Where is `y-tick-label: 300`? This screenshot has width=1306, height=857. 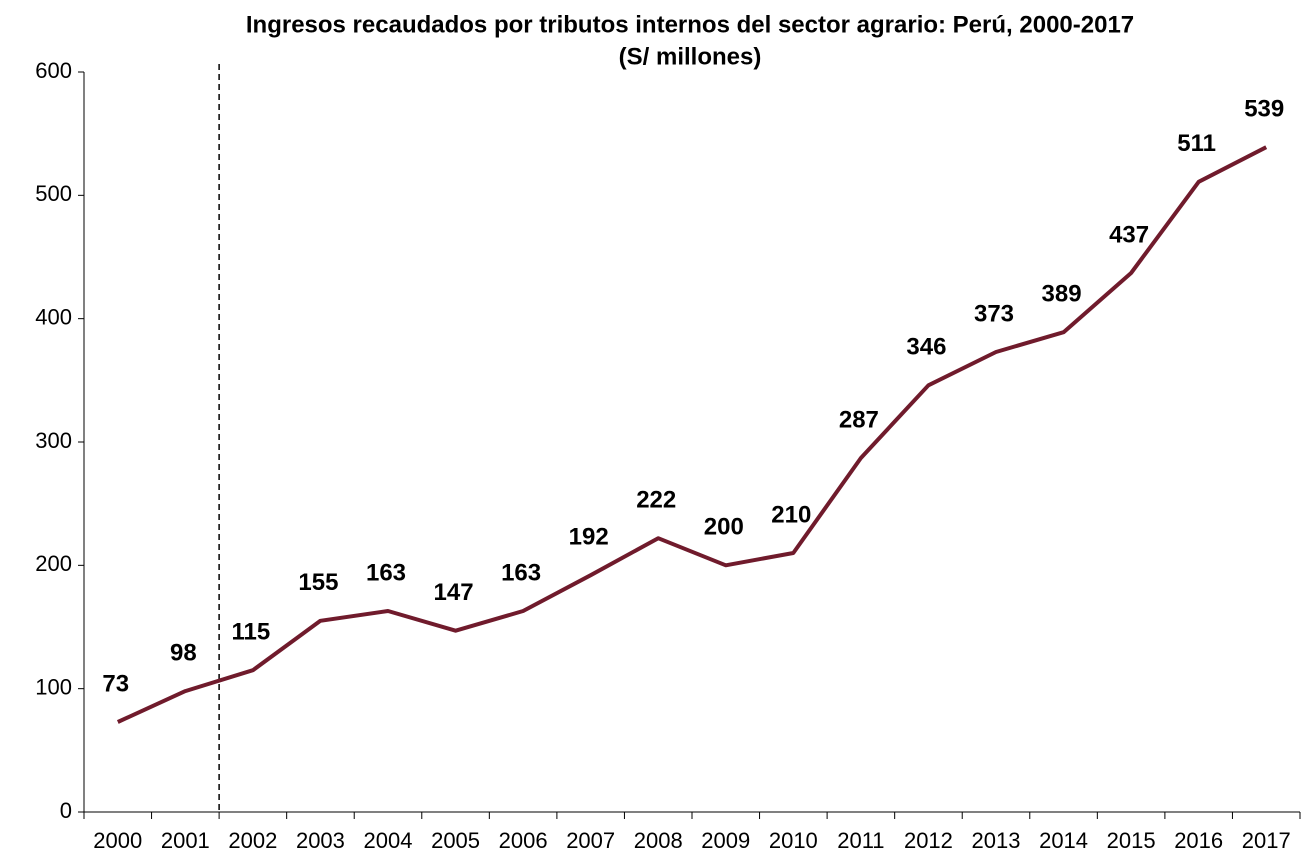
y-tick-label: 300 is located at coordinates (53, 440).